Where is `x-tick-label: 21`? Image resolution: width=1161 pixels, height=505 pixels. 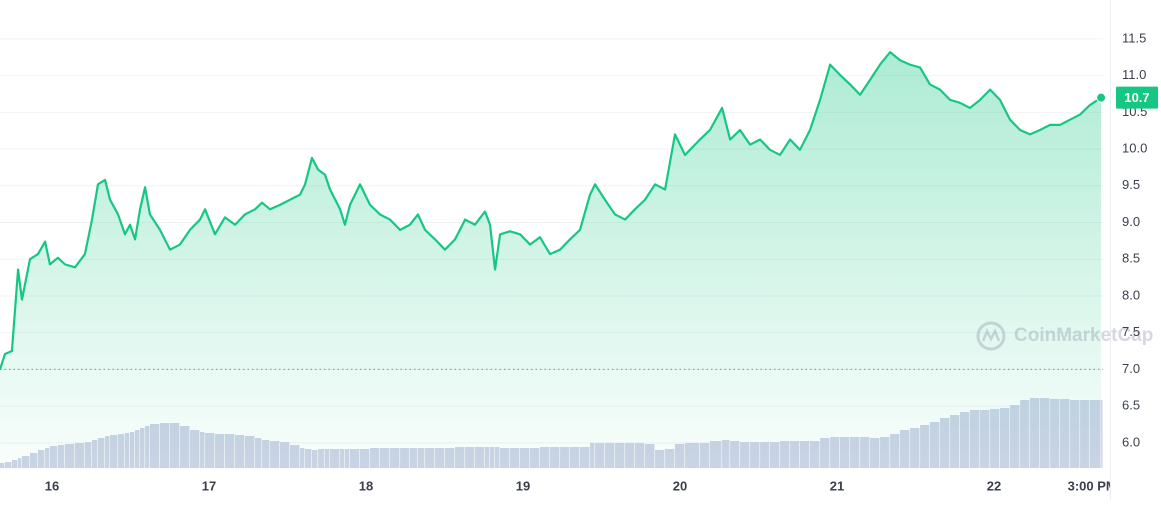 x-tick-label: 21 is located at coordinates (837, 485).